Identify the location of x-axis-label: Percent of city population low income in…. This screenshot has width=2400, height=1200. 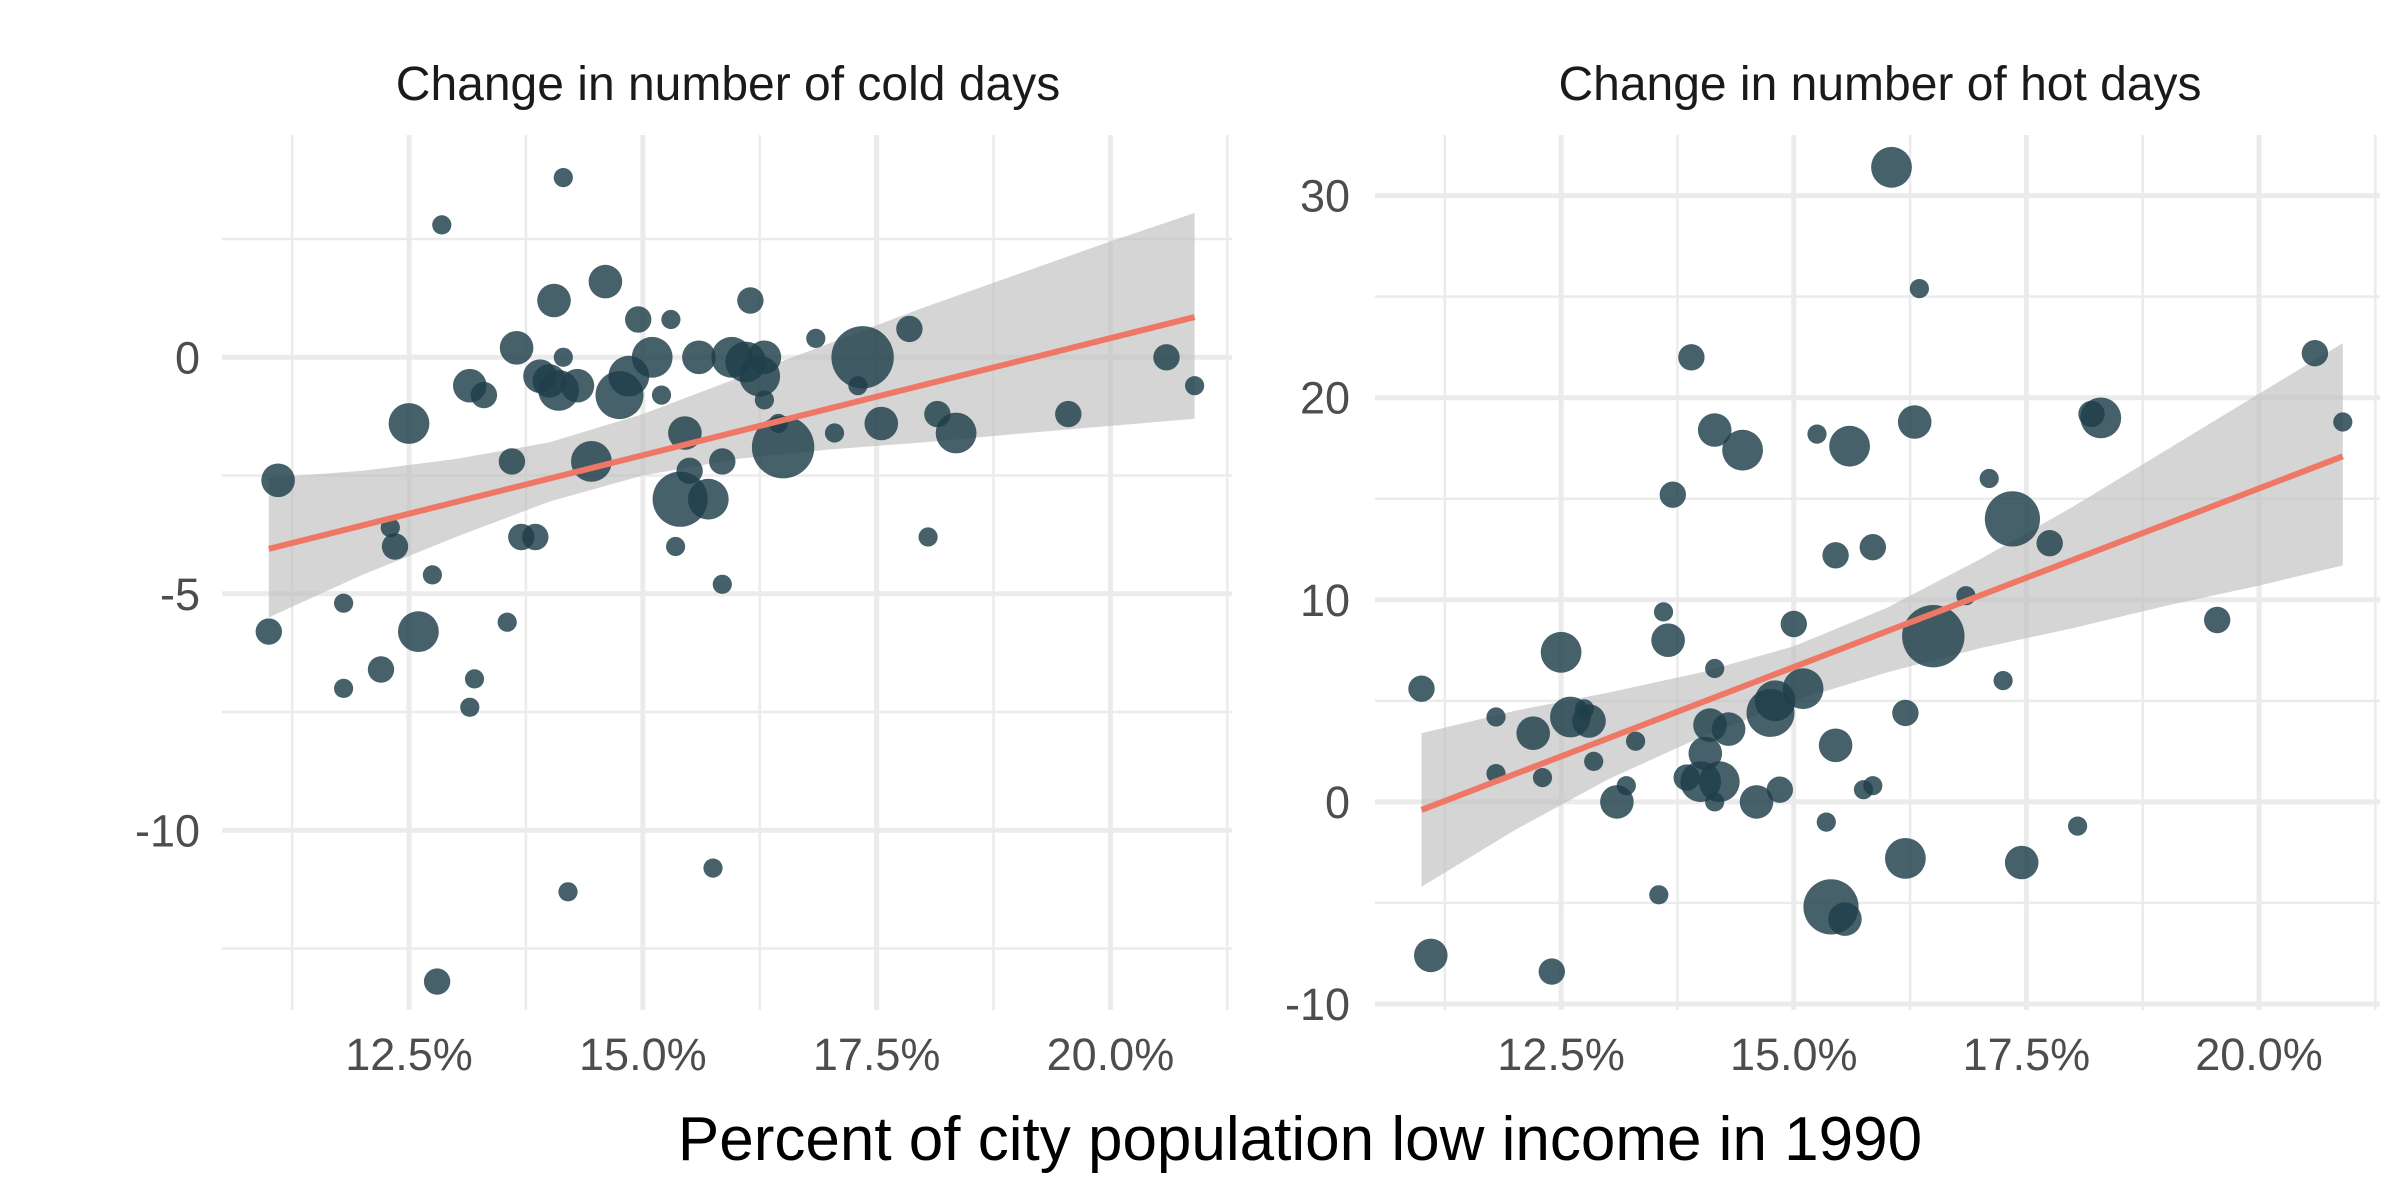
(1300, 1139).